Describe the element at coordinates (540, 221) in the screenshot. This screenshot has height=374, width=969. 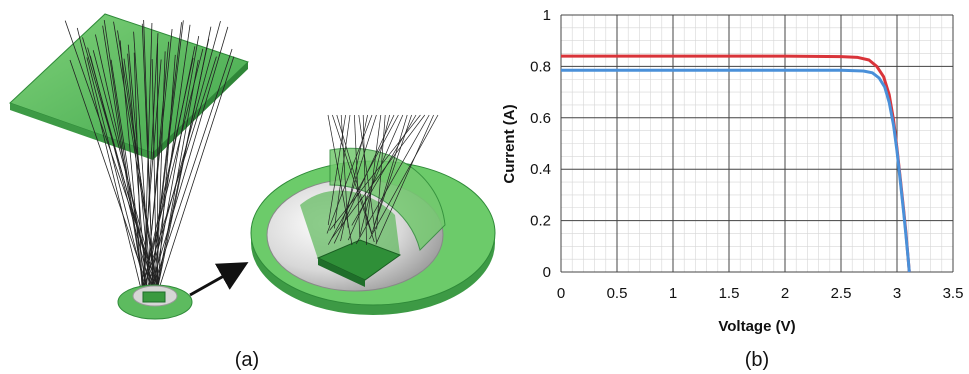
I see `y-tick-label: 0.2` at that location.